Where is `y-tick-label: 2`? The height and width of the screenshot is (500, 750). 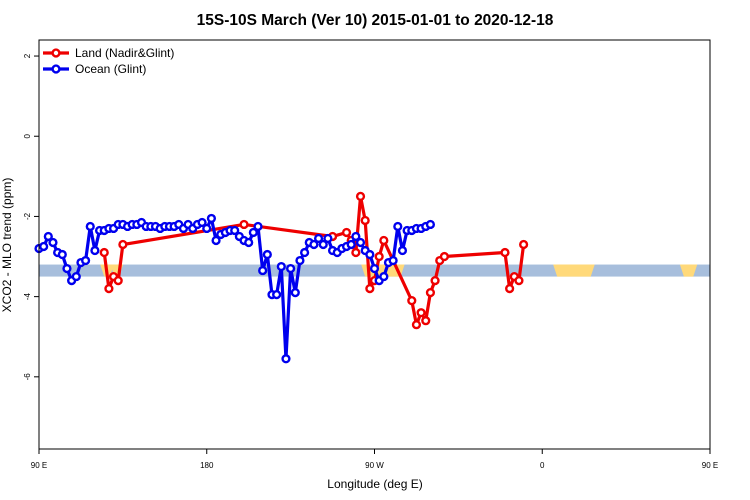 y-tick-label: 2 is located at coordinates (27, 55).